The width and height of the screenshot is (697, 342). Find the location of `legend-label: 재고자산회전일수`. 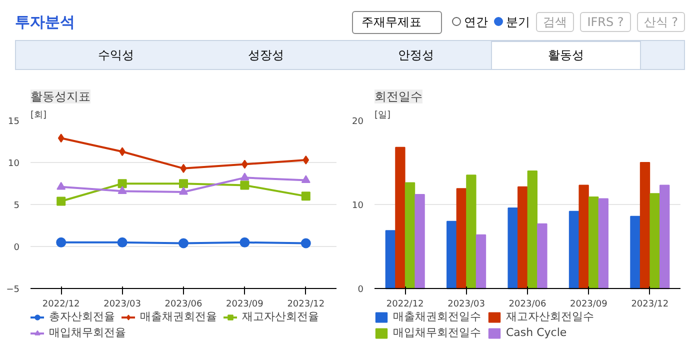

legend-label: 재고자산회전일수 is located at coordinates (550, 316).